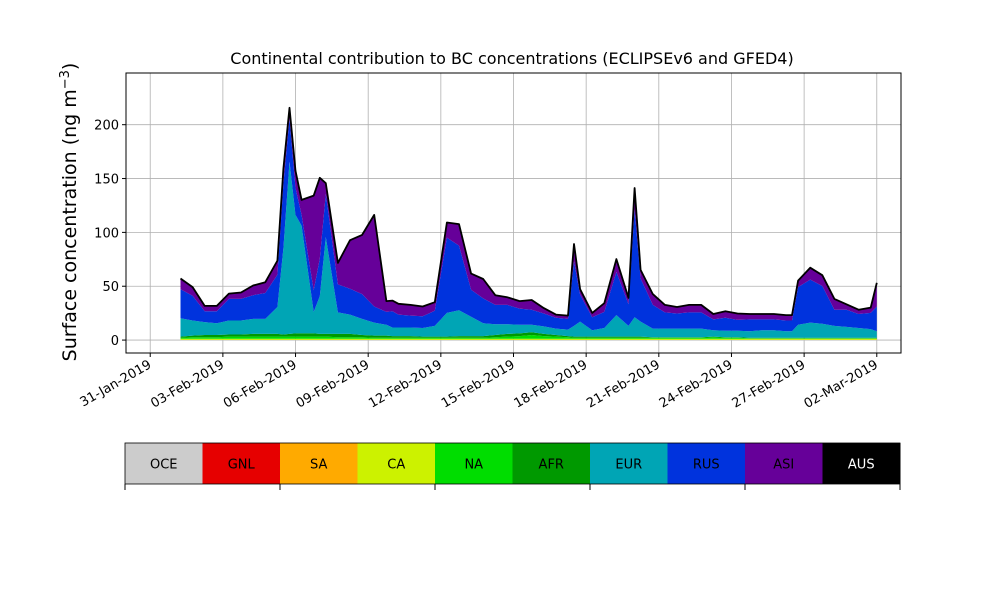 The height and width of the screenshot is (600, 1000). I want to click on legend-swatch-asi, so click(784, 463).